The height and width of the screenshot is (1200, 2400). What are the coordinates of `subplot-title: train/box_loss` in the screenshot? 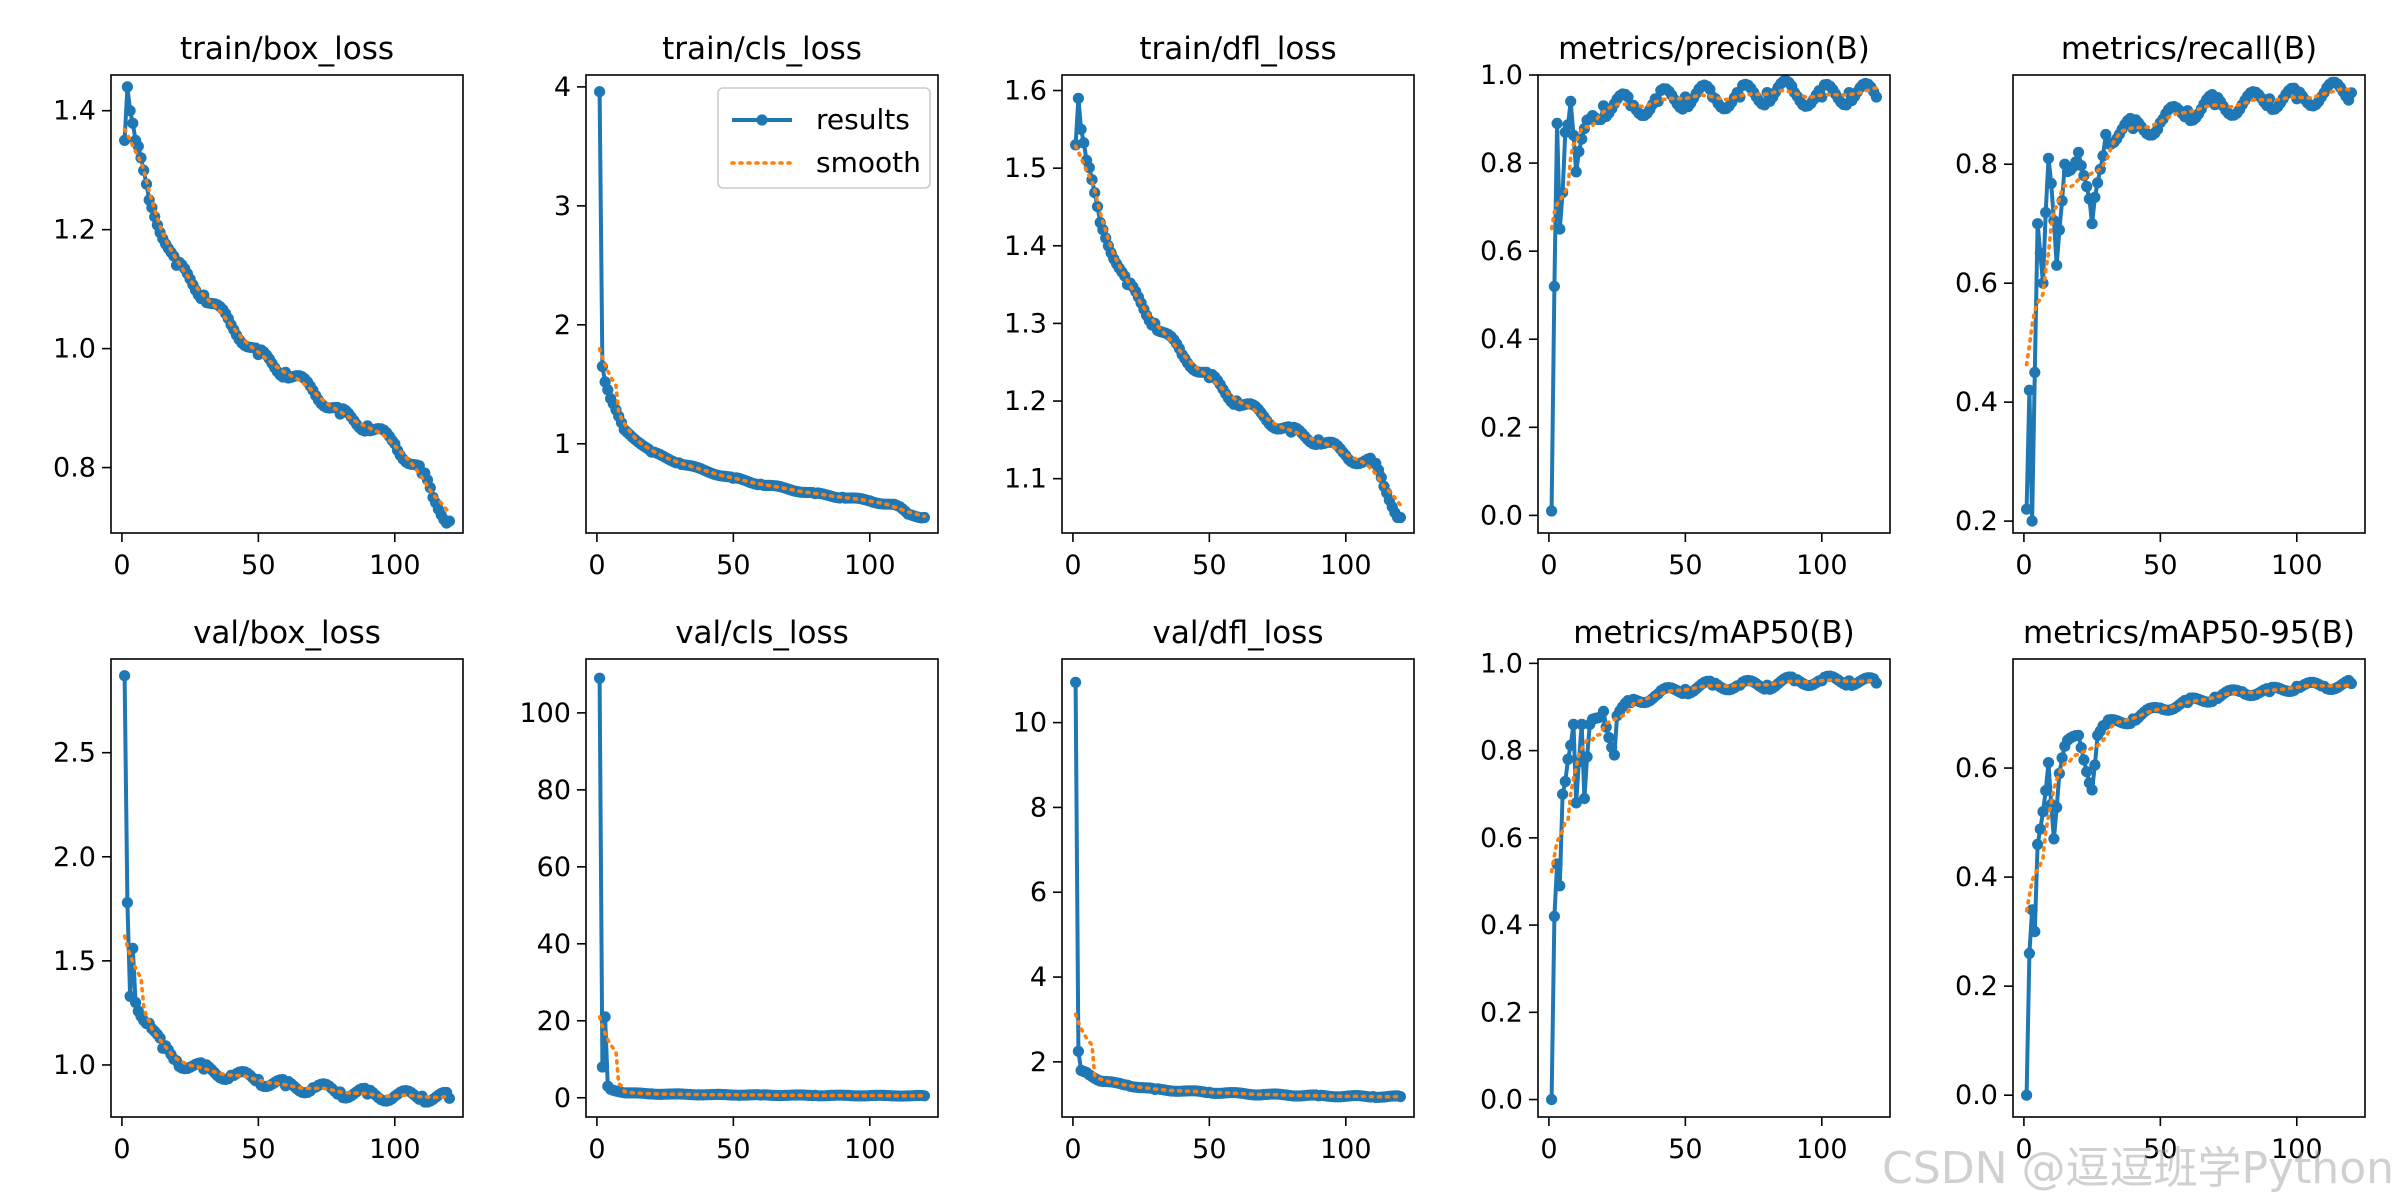 It's located at (287, 49).